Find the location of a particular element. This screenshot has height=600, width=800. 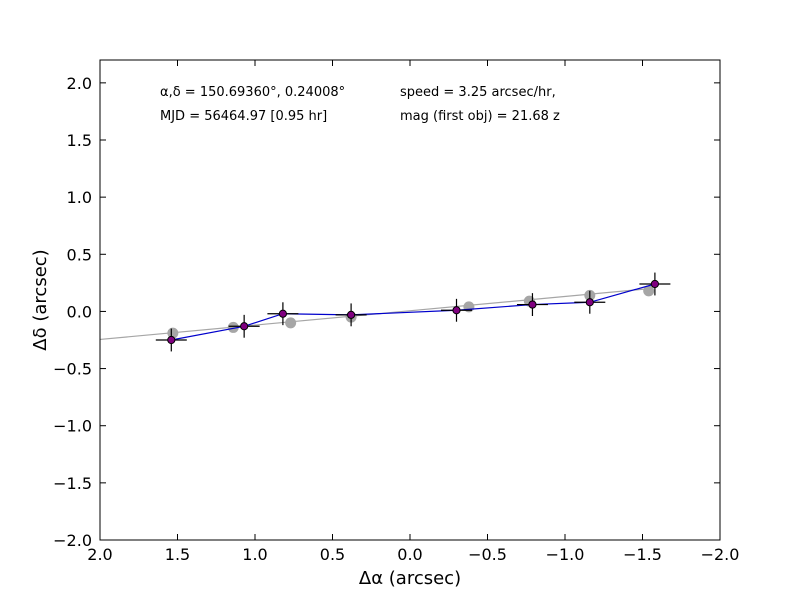

y-tick-label: −0.5 is located at coordinates (72, 369).